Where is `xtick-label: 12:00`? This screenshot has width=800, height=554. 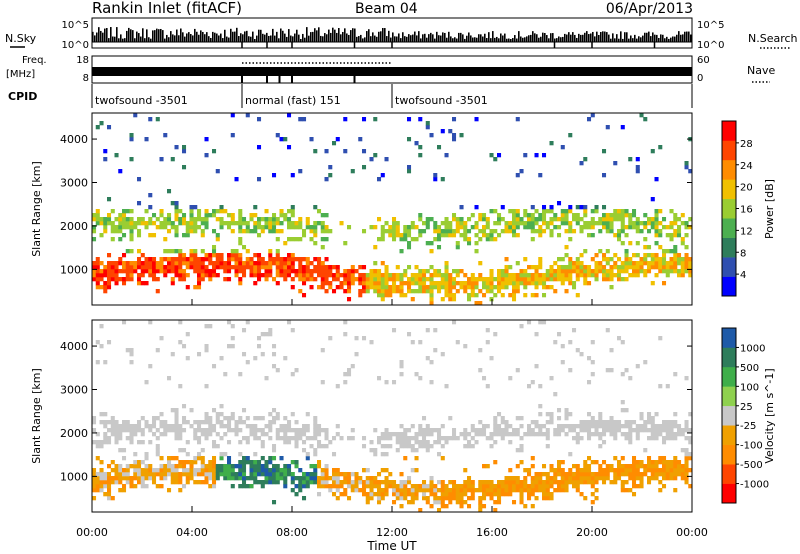 xtick-label: 12:00 is located at coordinates (392, 532).